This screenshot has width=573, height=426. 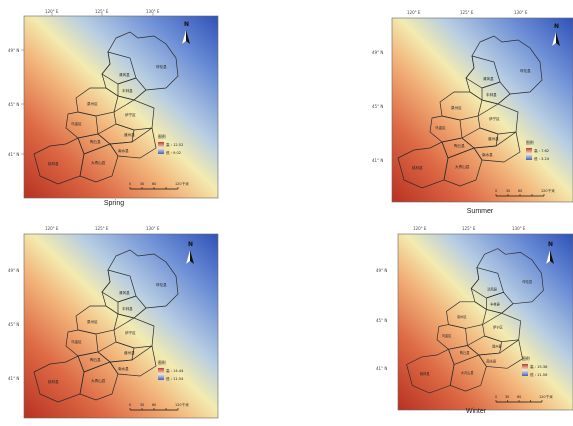 What do you see at coordinates (556, 34) in the screenshot?
I see `north-arrow: N` at bounding box center [556, 34].